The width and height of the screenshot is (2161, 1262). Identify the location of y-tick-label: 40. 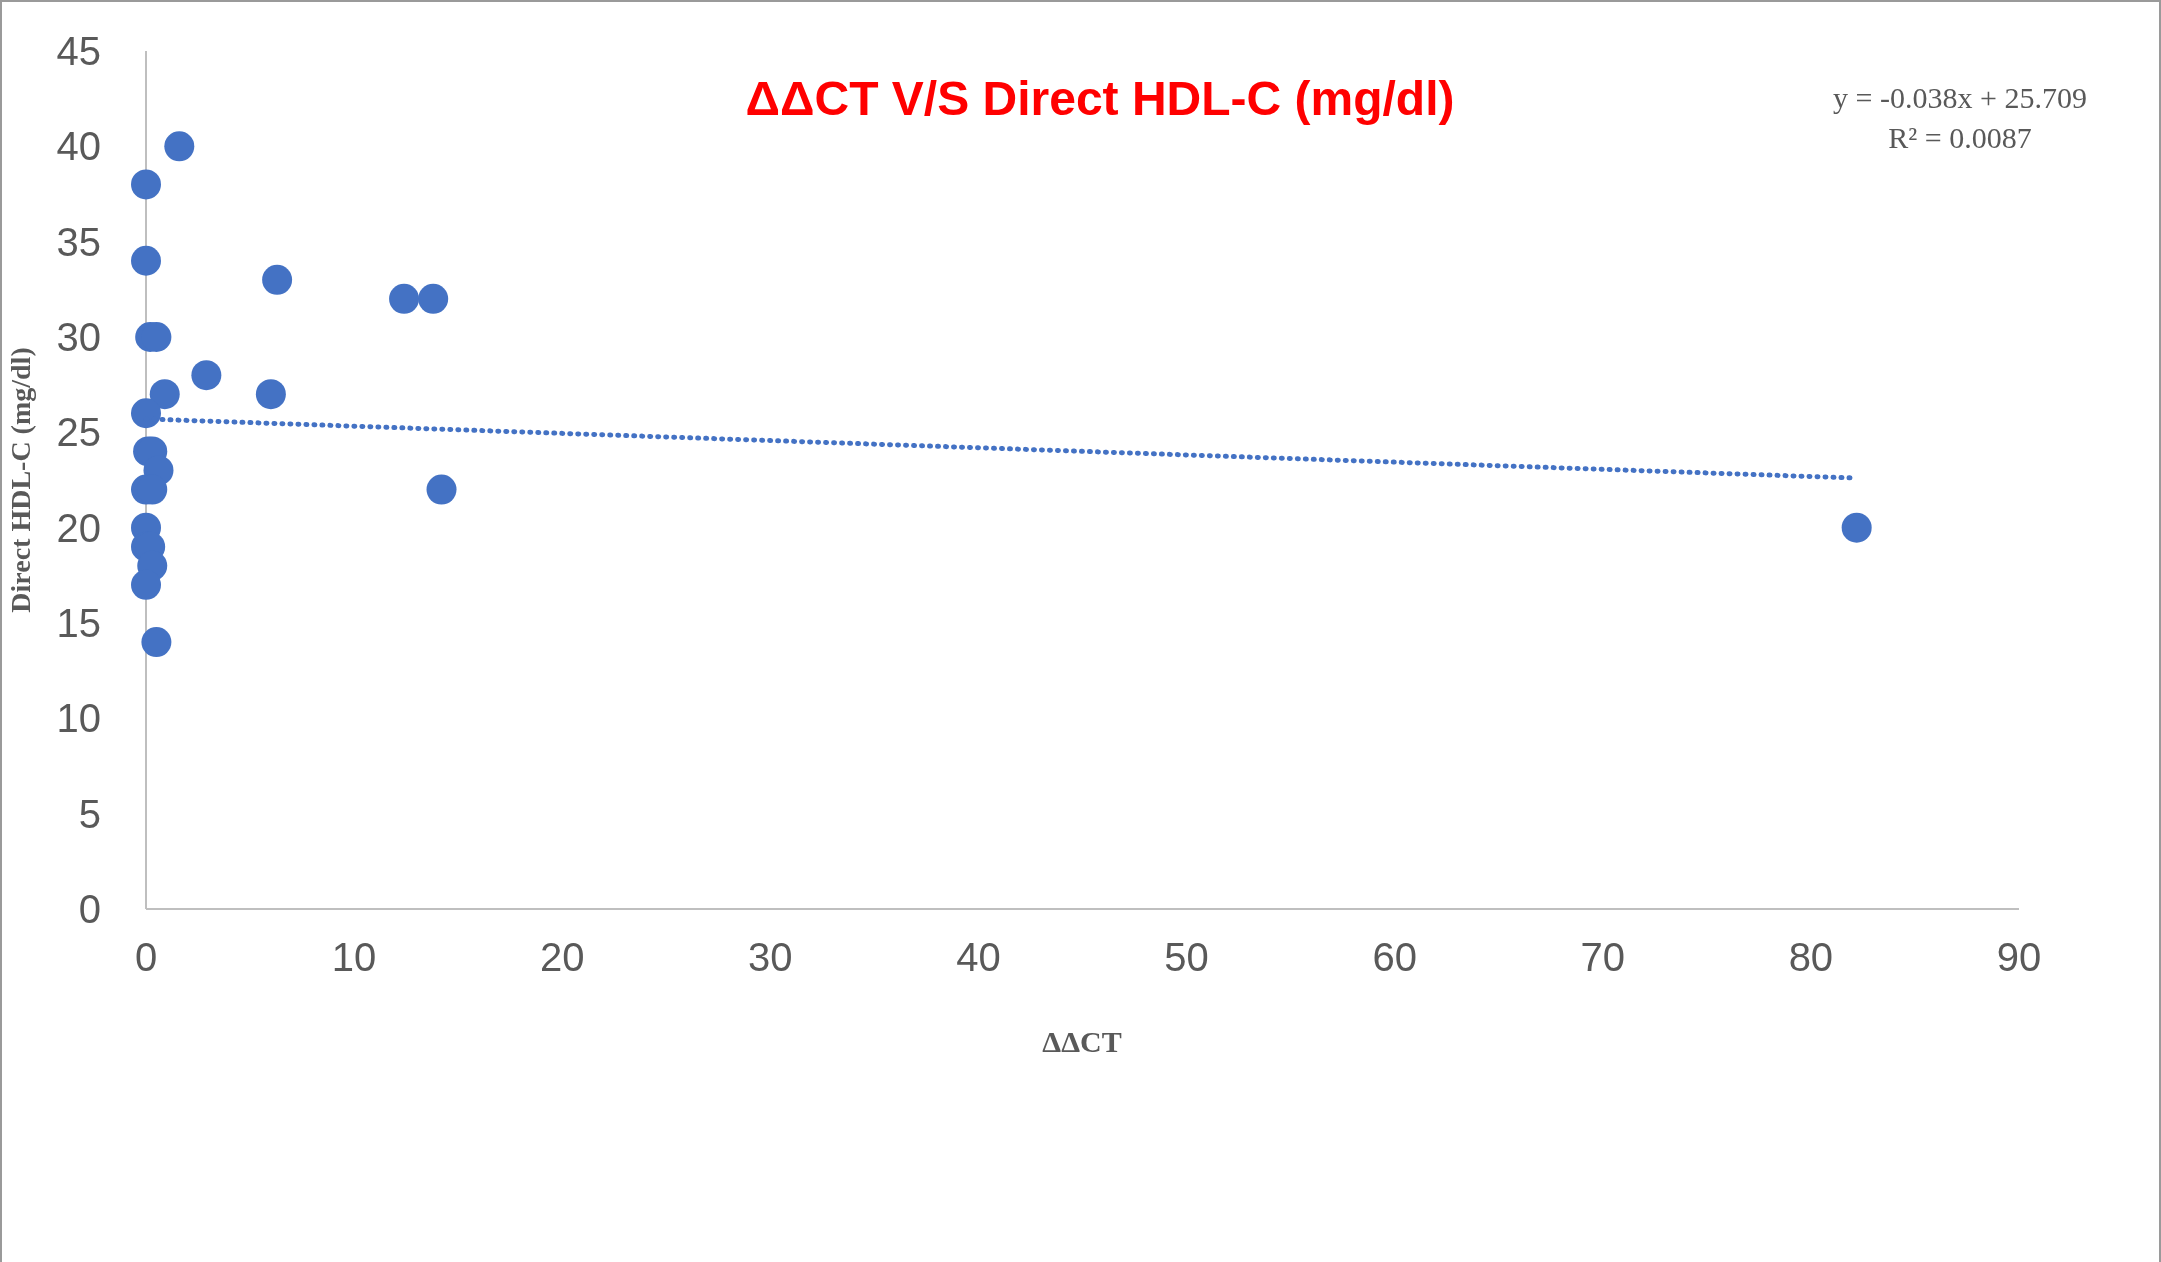
(78, 146).